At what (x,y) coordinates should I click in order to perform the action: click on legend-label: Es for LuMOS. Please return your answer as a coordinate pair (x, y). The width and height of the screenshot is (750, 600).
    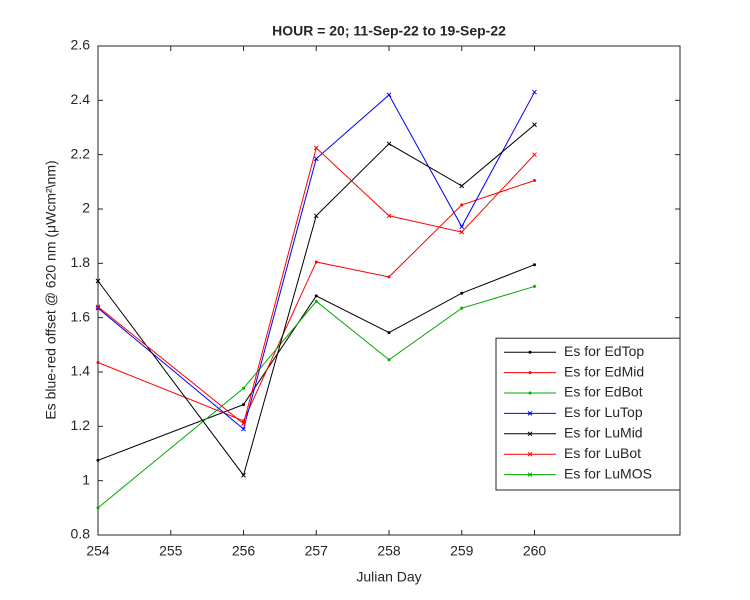
    Looking at the image, I should click on (608, 473).